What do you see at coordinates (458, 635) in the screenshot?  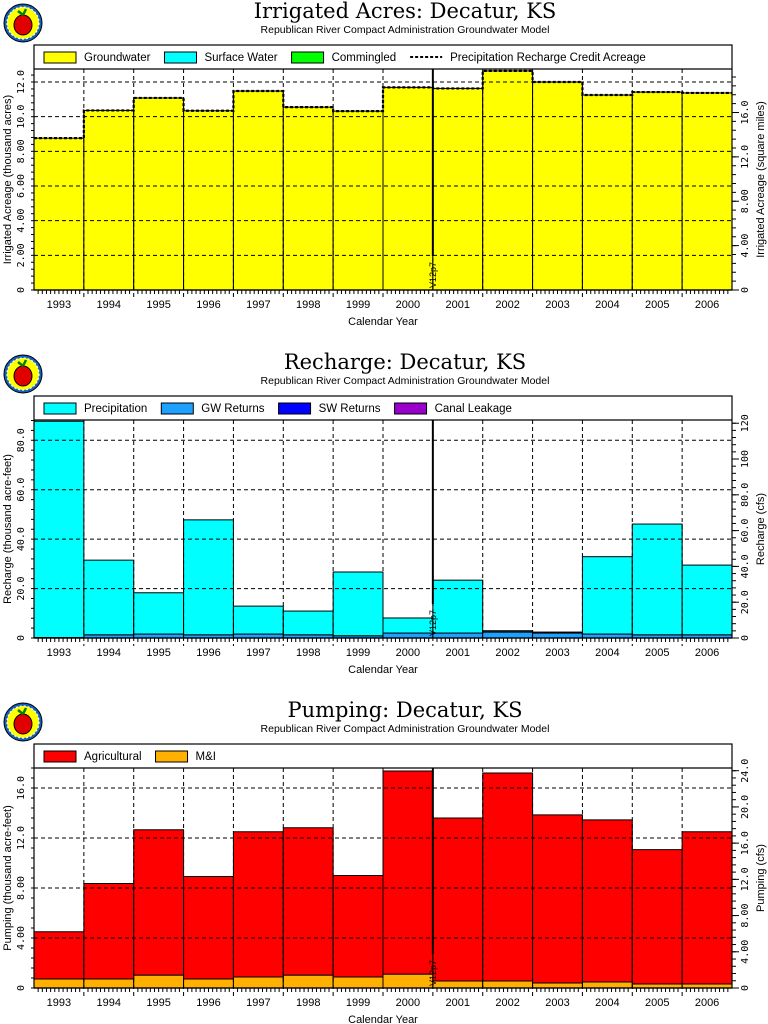 I see `bar-gw-returns-2001` at bounding box center [458, 635].